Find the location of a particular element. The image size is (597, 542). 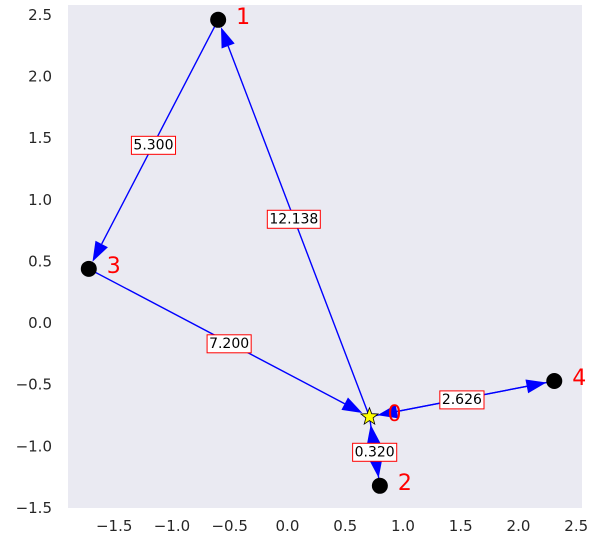

x-tick-label: 2.0 is located at coordinates (519, 526).